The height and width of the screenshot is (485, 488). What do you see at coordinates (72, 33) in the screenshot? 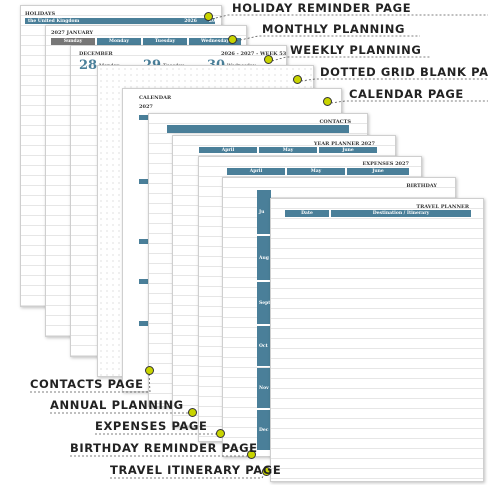
I see `page-title: 2027 JANUARY` at bounding box center [72, 33].